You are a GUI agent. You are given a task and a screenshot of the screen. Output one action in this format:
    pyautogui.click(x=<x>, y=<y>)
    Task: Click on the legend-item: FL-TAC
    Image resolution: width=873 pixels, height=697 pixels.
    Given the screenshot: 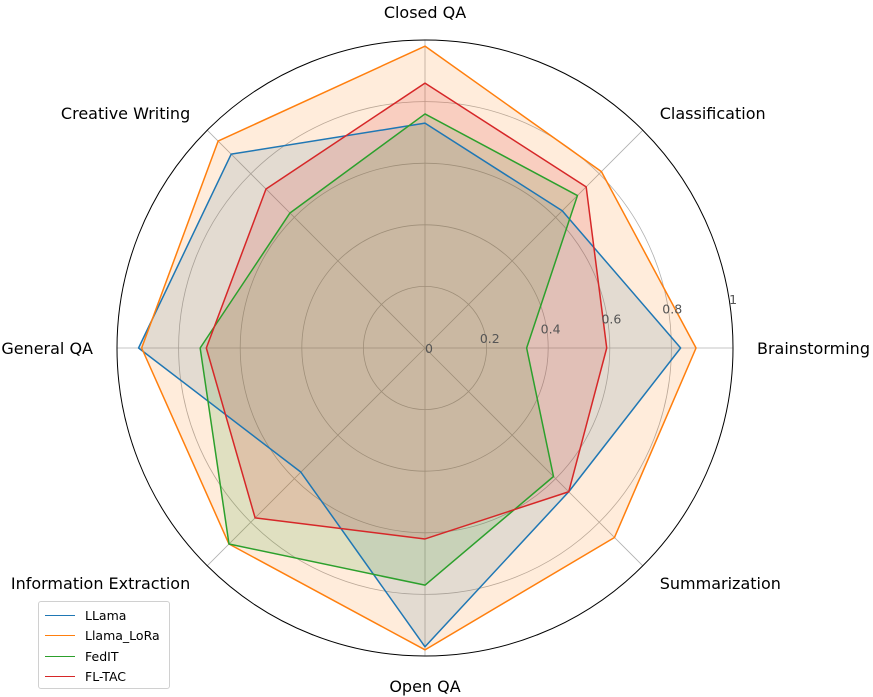 What is the action you would take?
    pyautogui.click(x=107, y=677)
    